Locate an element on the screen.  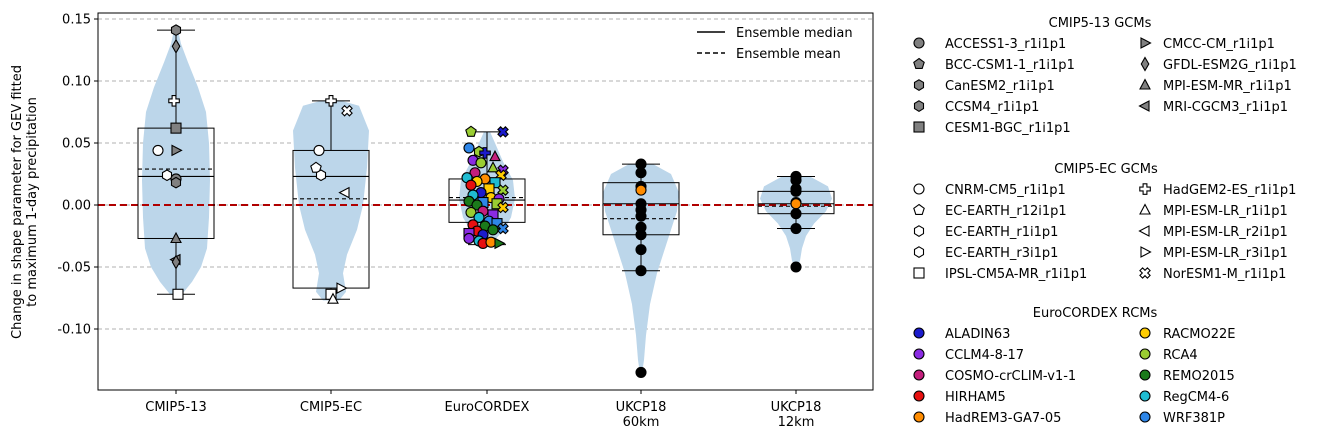
legend-label: BCC-CSM1-1_r1i1p1 is located at coordinates (1010, 65).